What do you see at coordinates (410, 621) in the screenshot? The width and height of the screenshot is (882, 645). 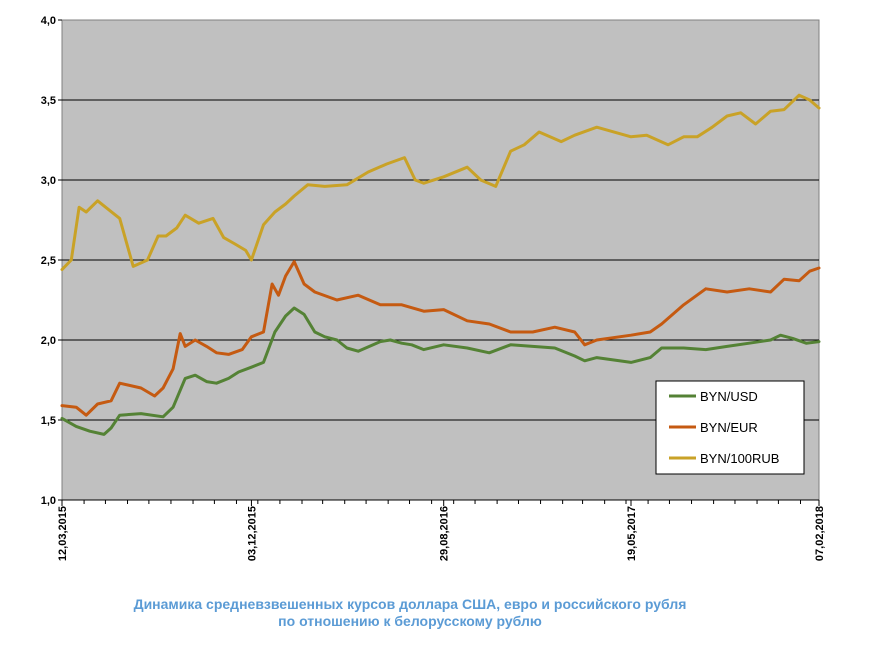 I see `chart-caption-line-2: по отношению к белорусскому рублю` at bounding box center [410, 621].